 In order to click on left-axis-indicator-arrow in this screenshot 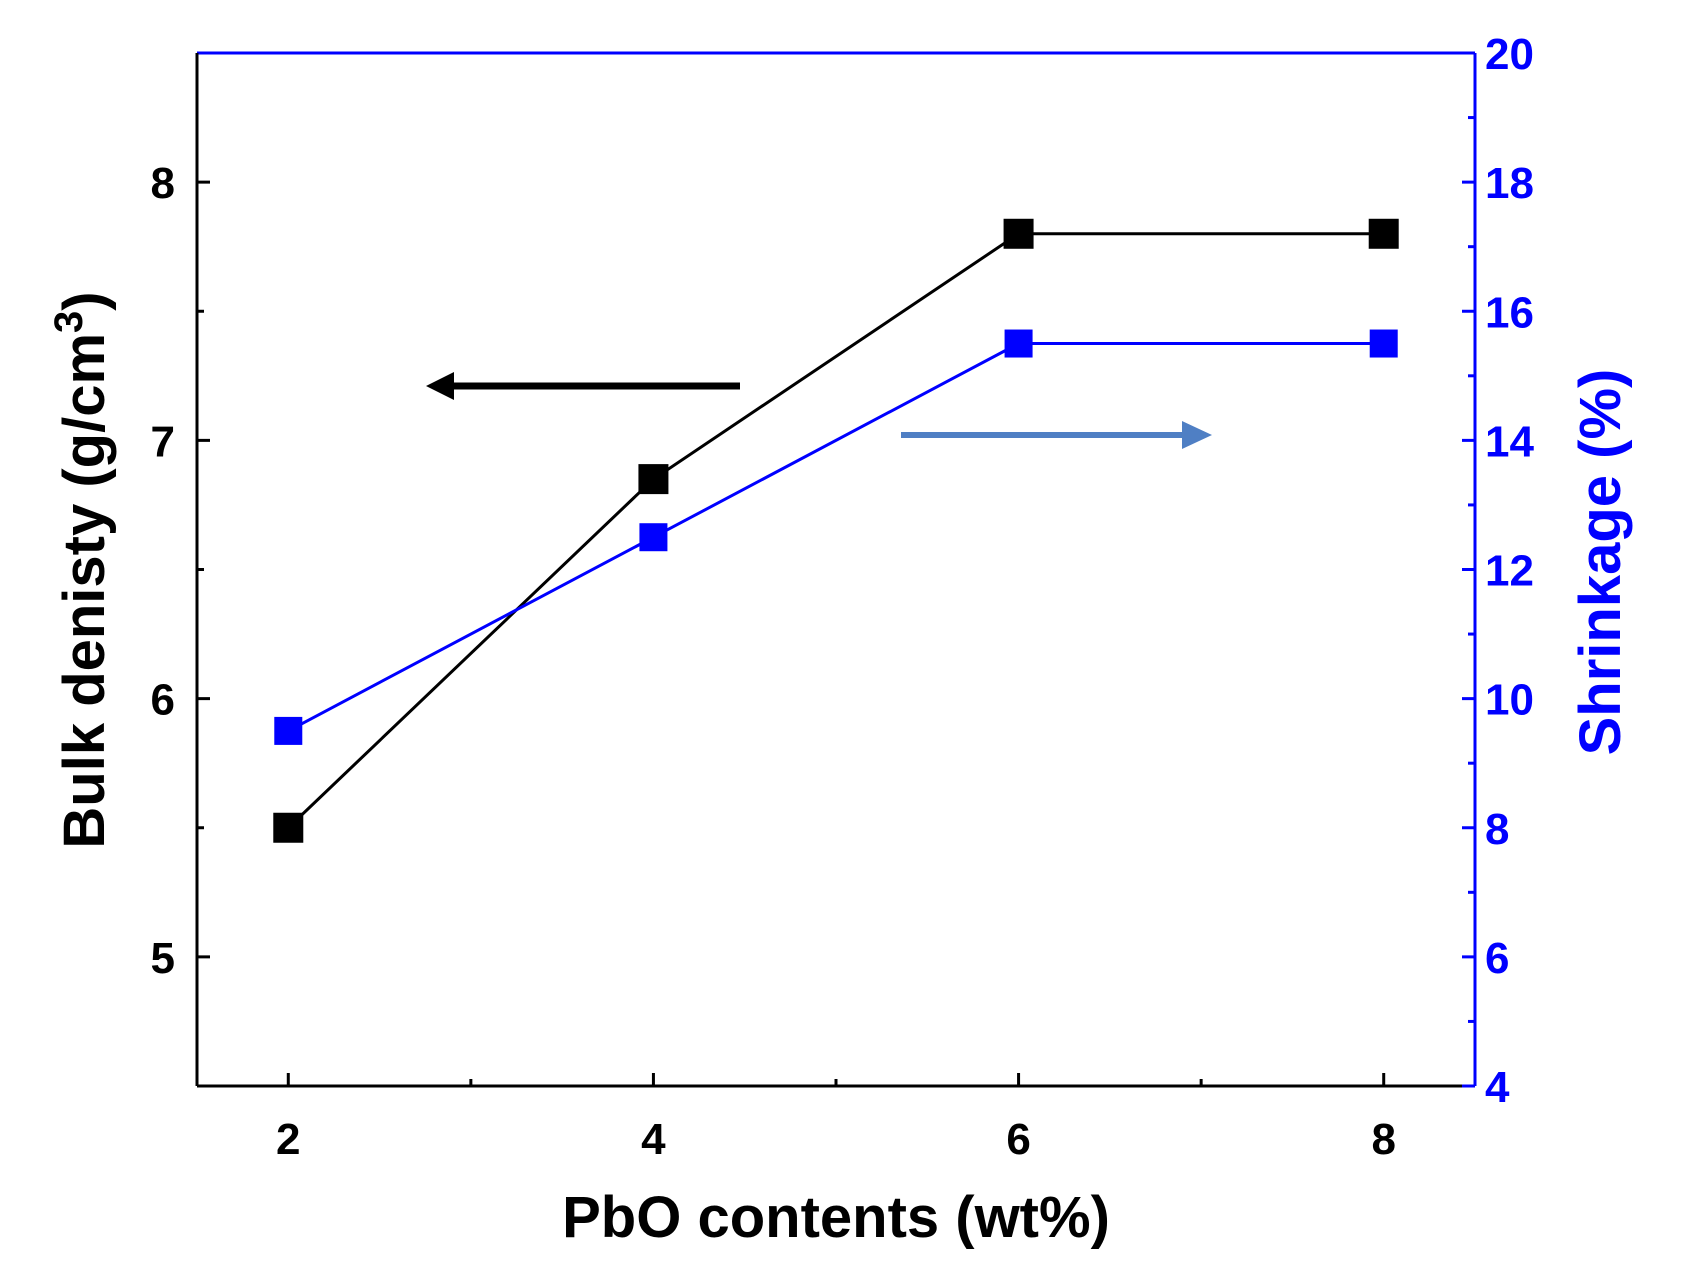, I will do `click(583, 386)`.